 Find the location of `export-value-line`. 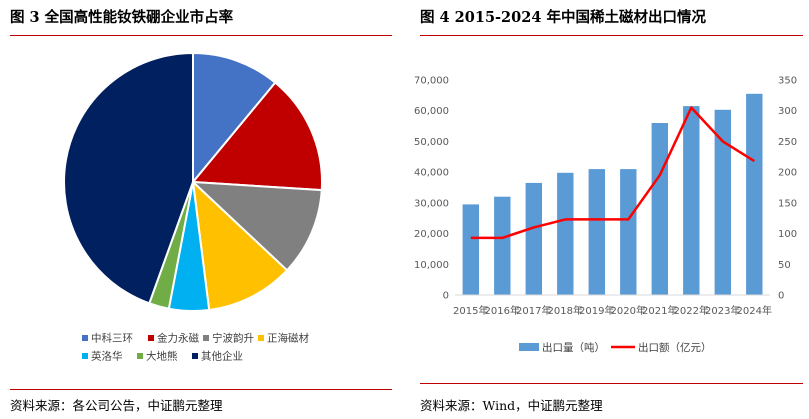

export-value-line is located at coordinates (612, 173).